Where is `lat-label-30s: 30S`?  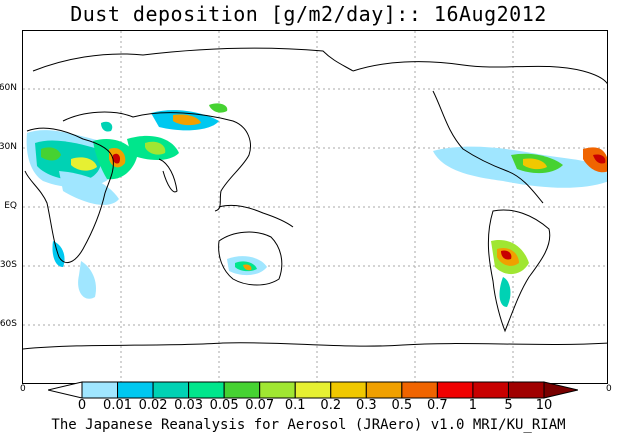 lat-label-30s: 30S is located at coordinates (8, 265).